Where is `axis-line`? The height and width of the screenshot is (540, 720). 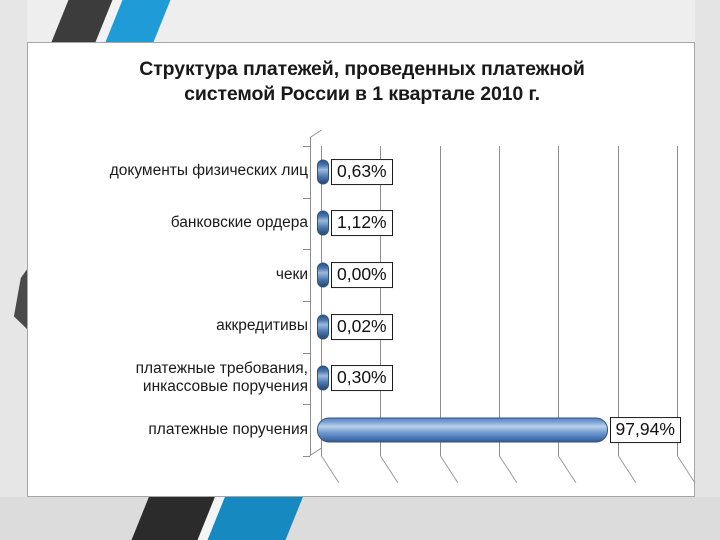 axis-line is located at coordinates (310, 296).